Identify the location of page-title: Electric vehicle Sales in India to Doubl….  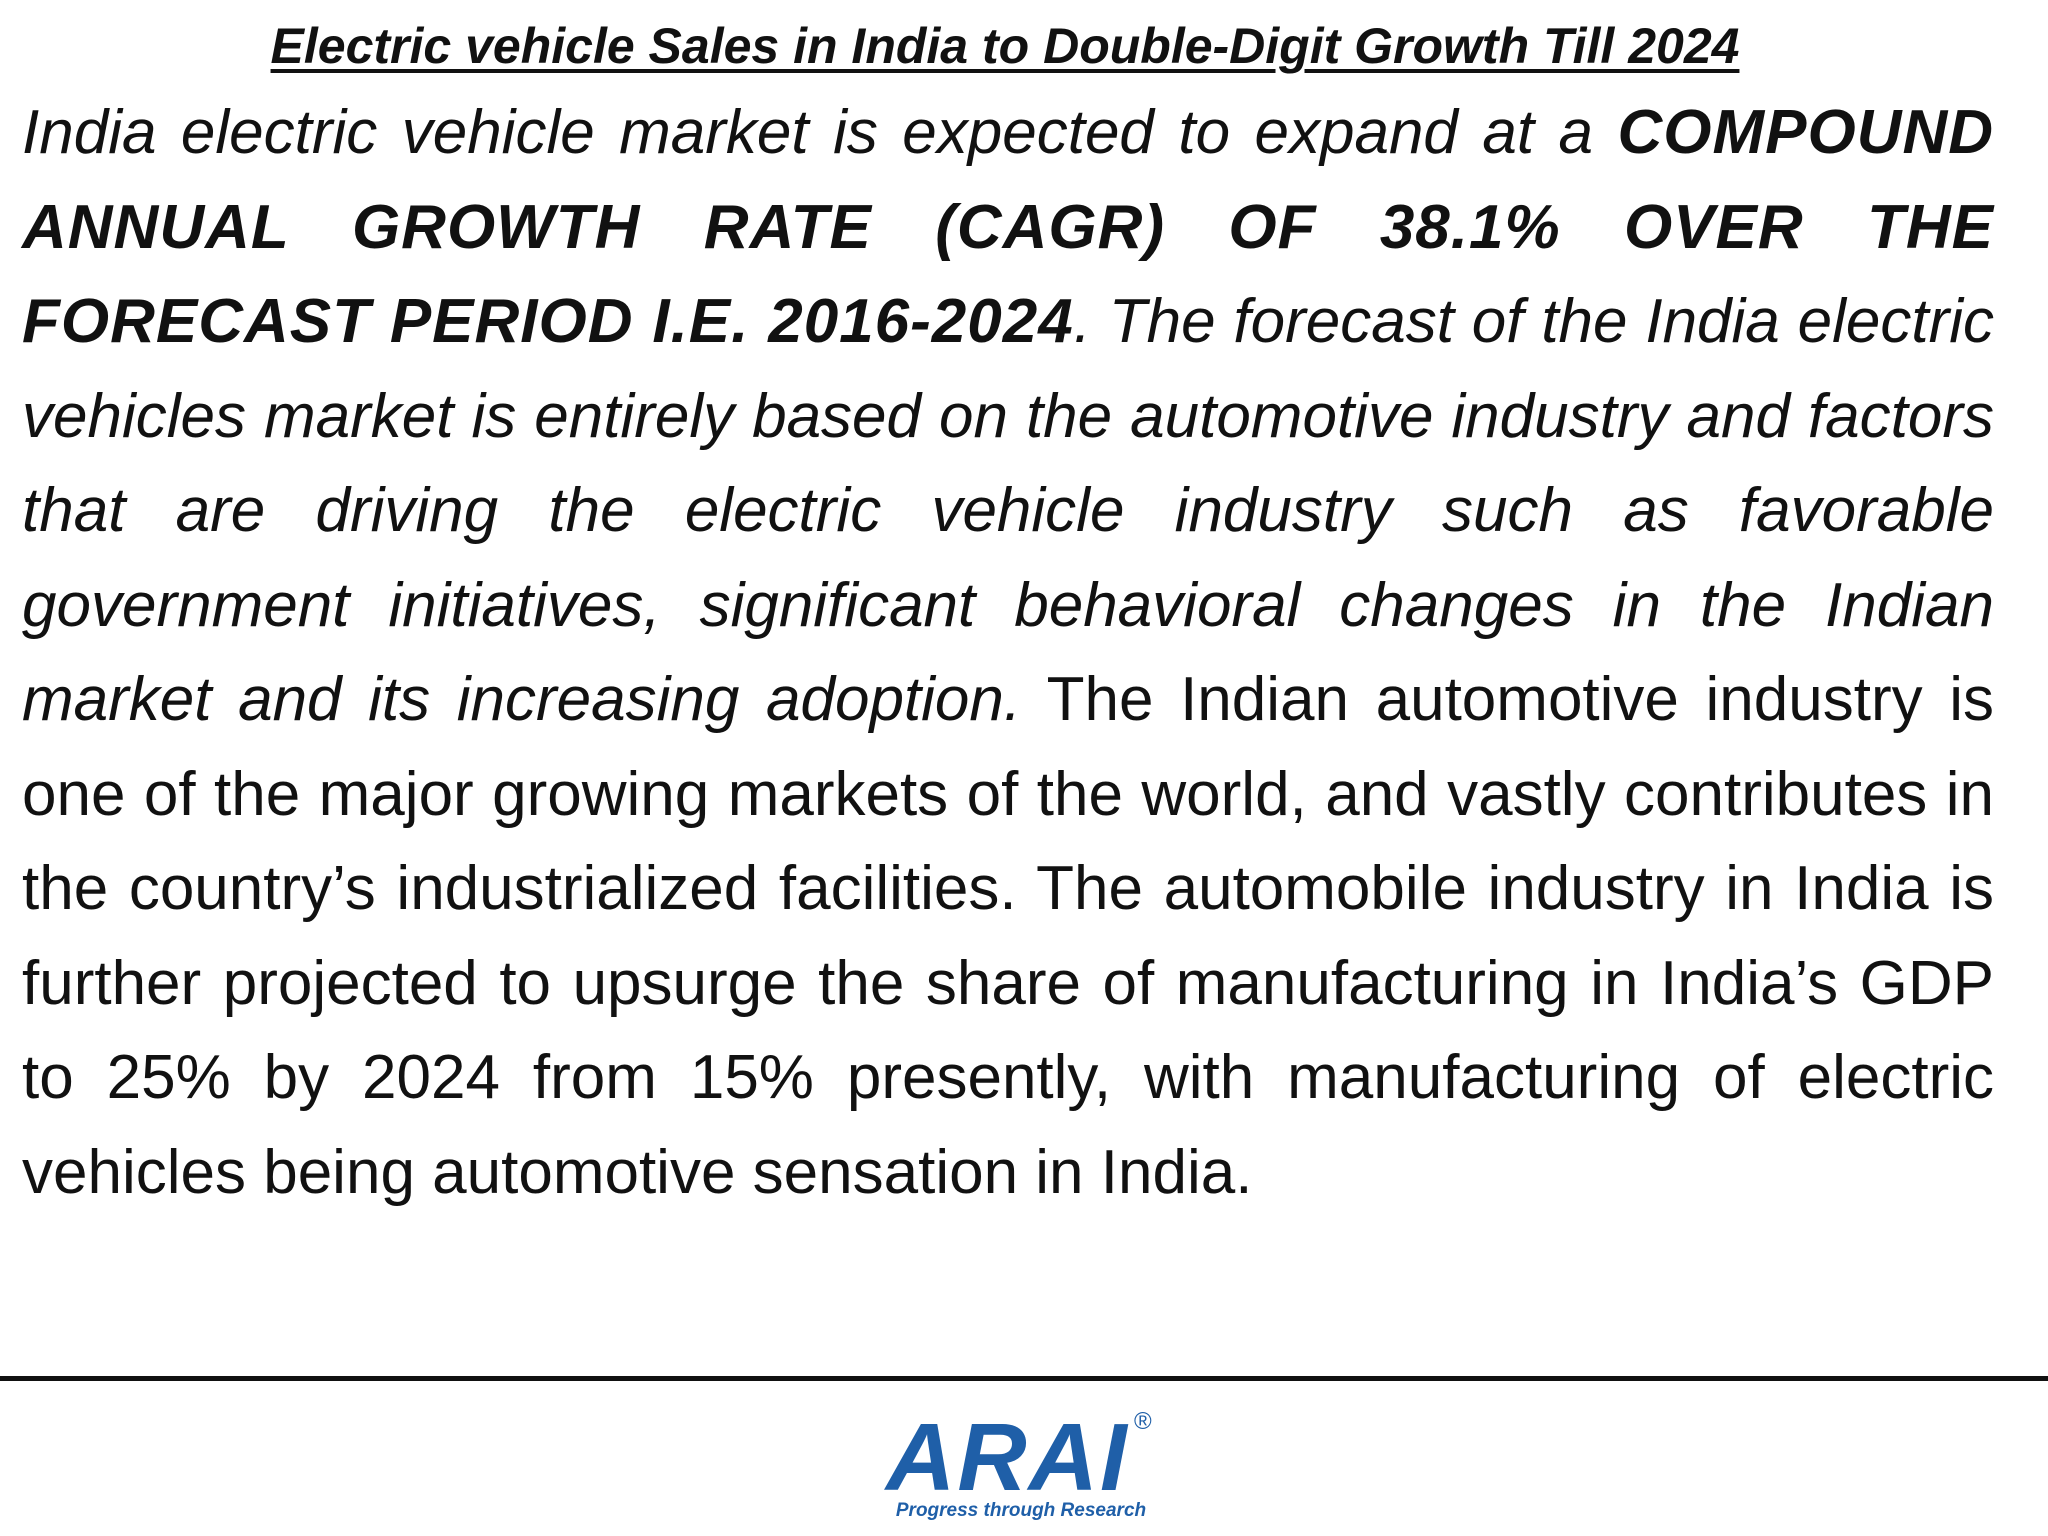
(1005, 46).